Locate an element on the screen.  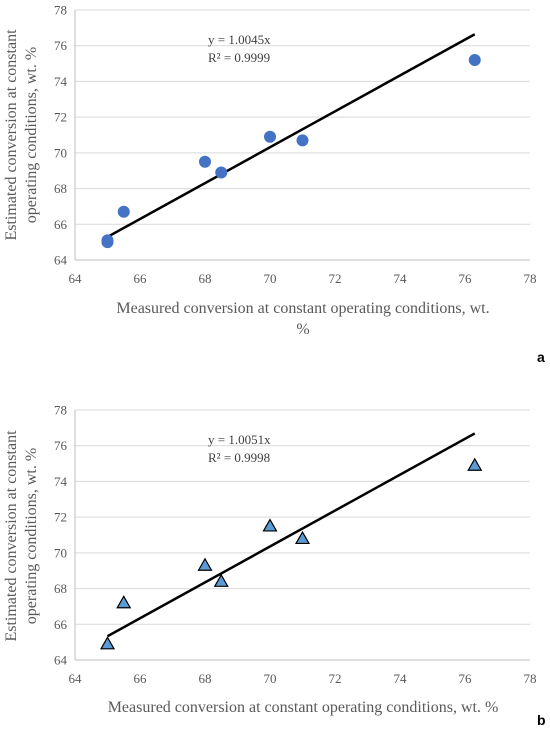
chart-a-ytick-label: 64 is located at coordinates (61, 260).